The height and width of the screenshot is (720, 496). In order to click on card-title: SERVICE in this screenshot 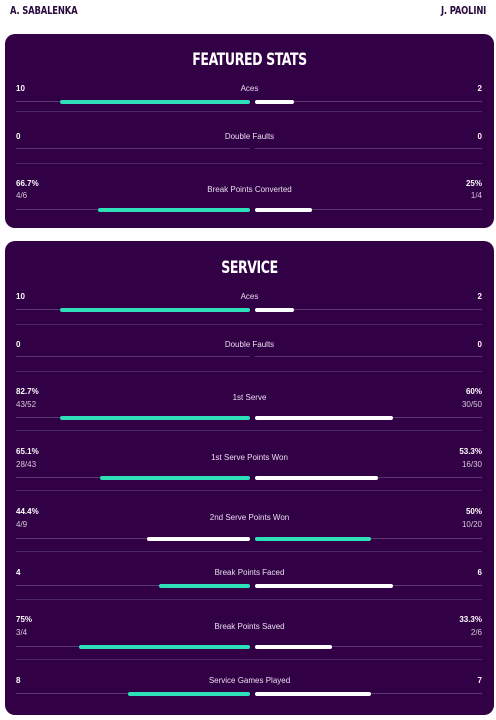, I will do `click(249, 268)`.